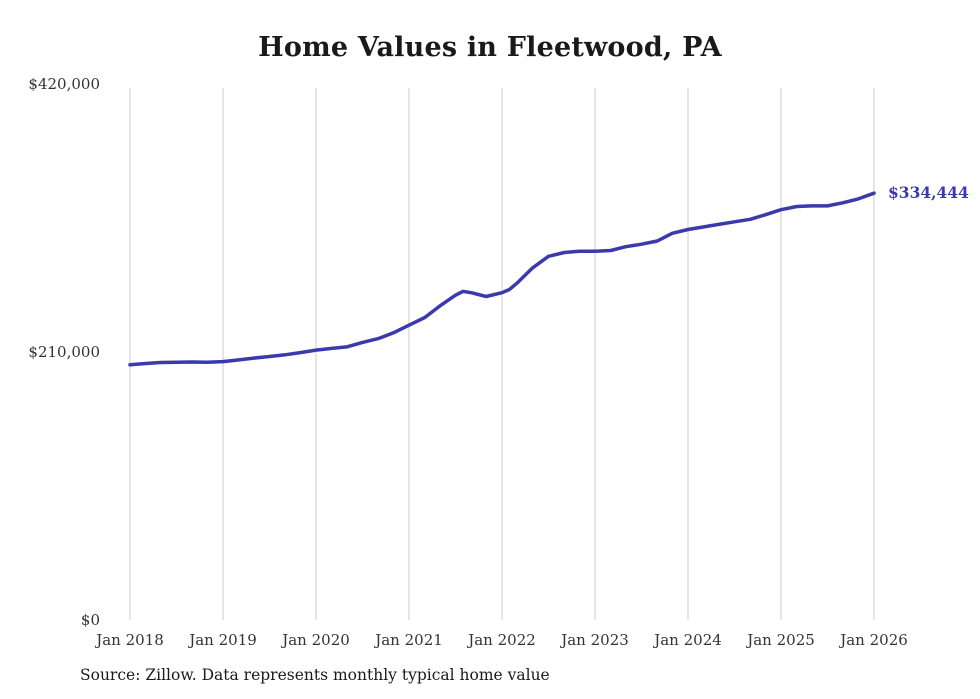 The width and height of the screenshot is (980, 699). Describe the element at coordinates (90, 620) in the screenshot. I see `y-tick-label: $0` at that location.